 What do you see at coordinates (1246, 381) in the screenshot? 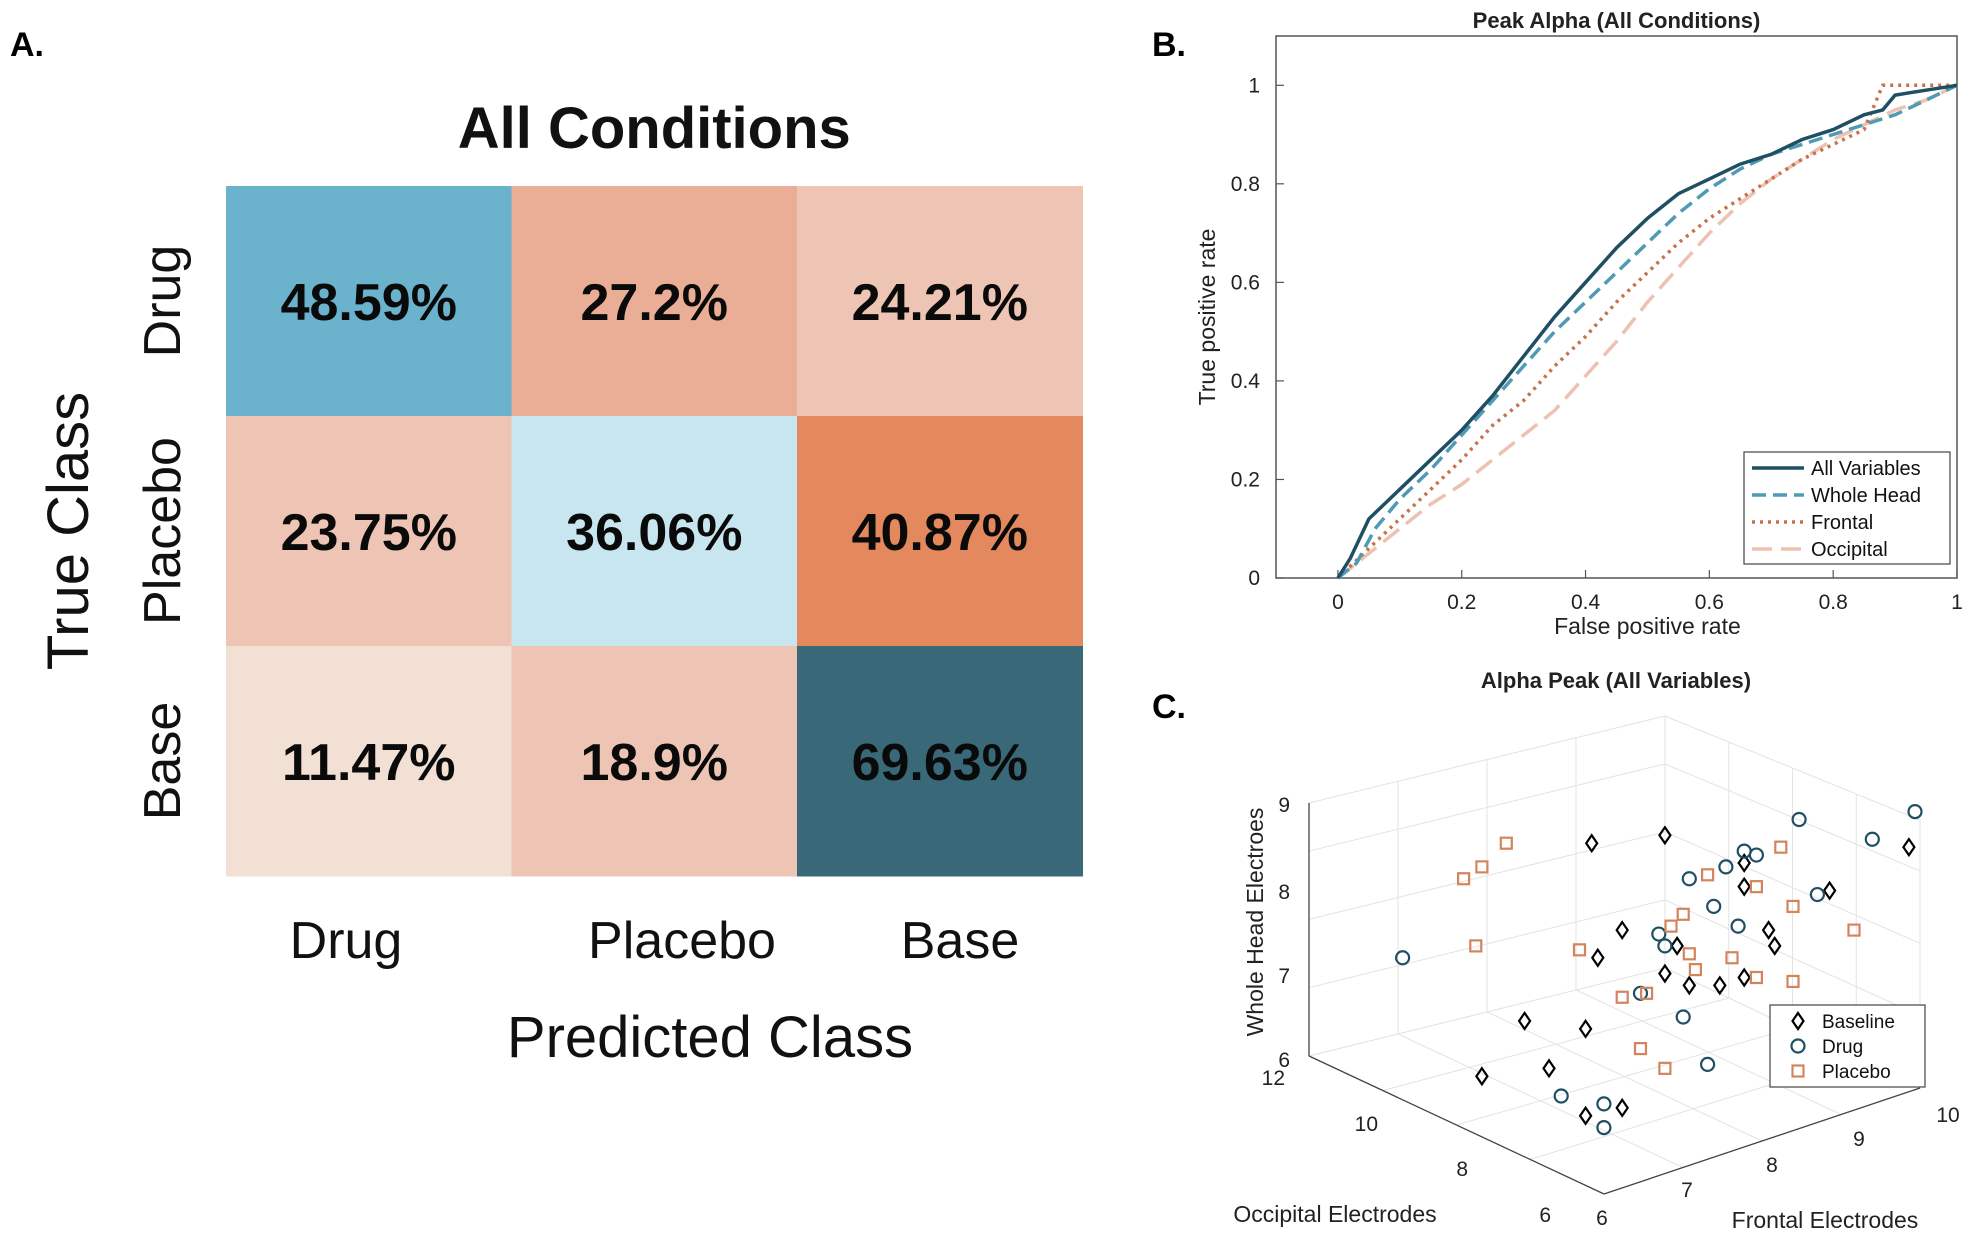
I see `y-tick-label: 0.4` at bounding box center [1246, 381].